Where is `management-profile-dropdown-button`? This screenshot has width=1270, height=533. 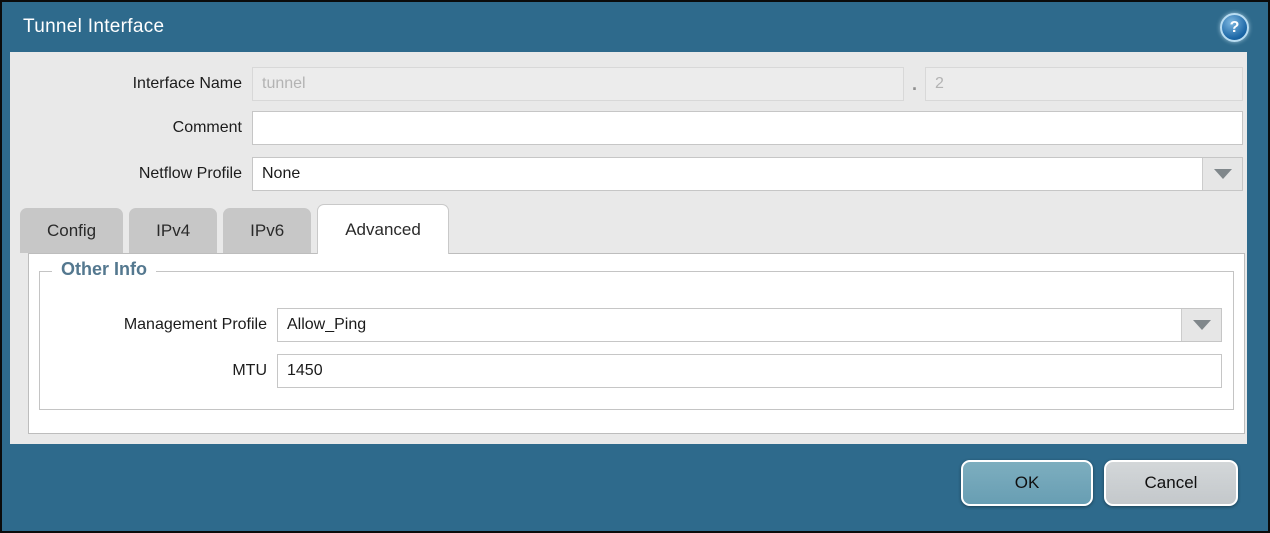
management-profile-dropdown-button is located at coordinates (1201, 325).